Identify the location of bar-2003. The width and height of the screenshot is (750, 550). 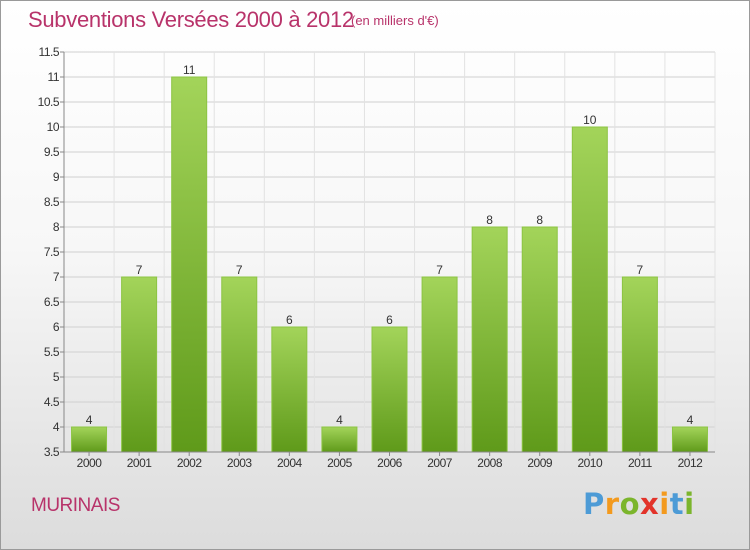
(239, 364).